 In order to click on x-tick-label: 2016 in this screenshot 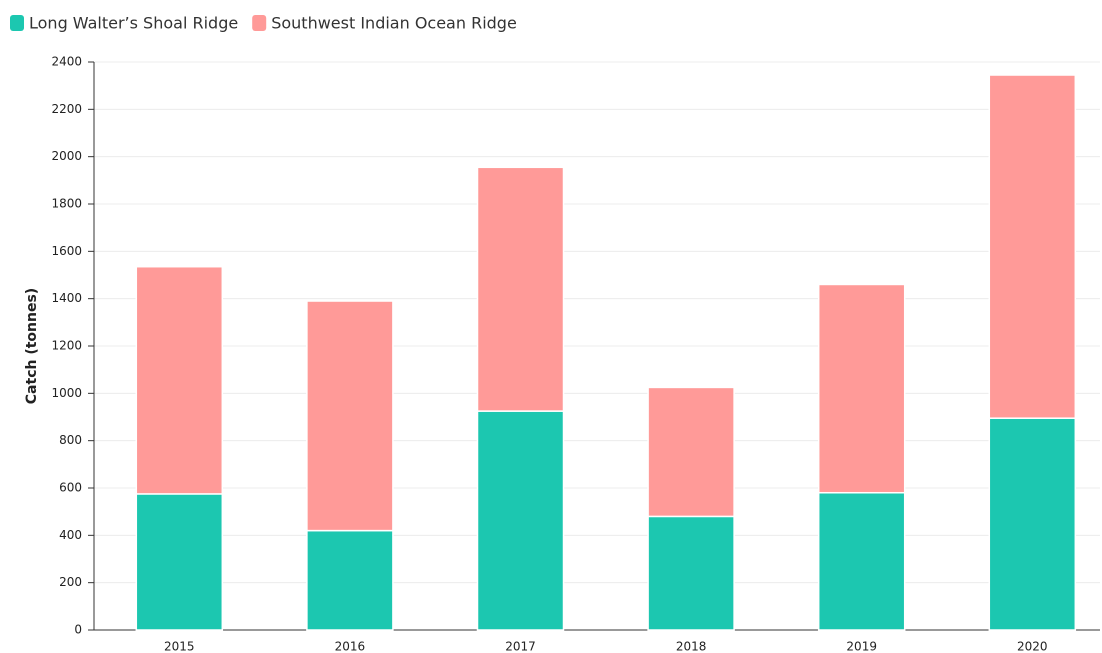, I will do `click(350, 646)`.